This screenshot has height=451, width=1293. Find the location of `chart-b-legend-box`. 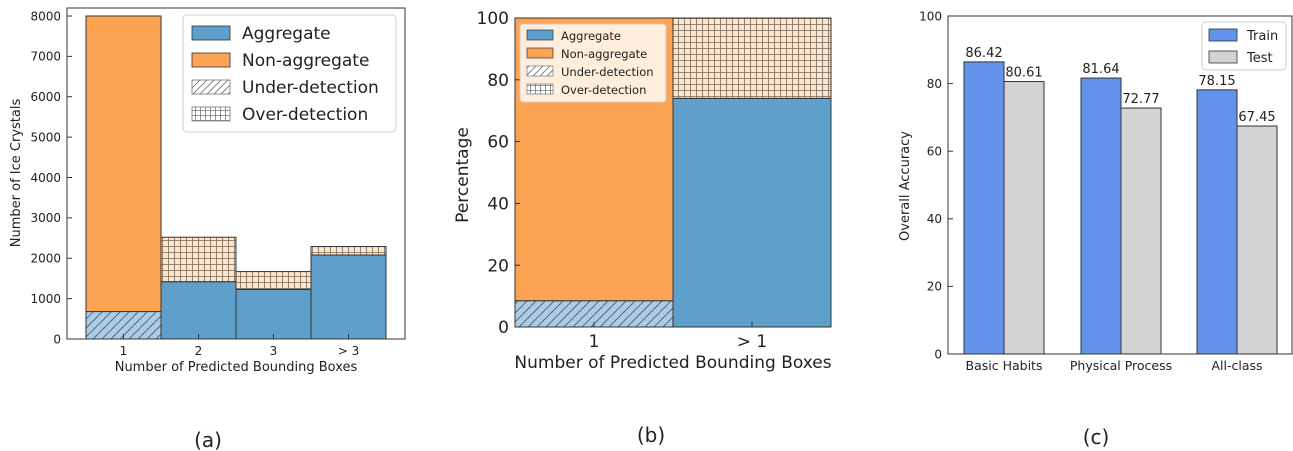

chart-b-legend-box is located at coordinates (593, 63).